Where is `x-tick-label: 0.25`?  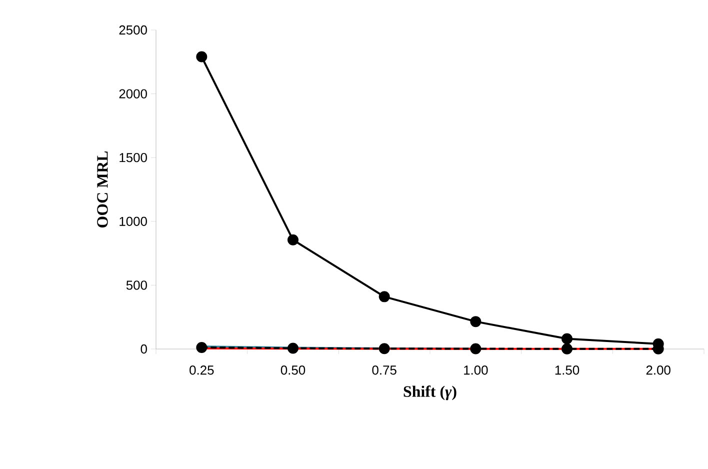 x-tick-label: 0.25 is located at coordinates (202, 370).